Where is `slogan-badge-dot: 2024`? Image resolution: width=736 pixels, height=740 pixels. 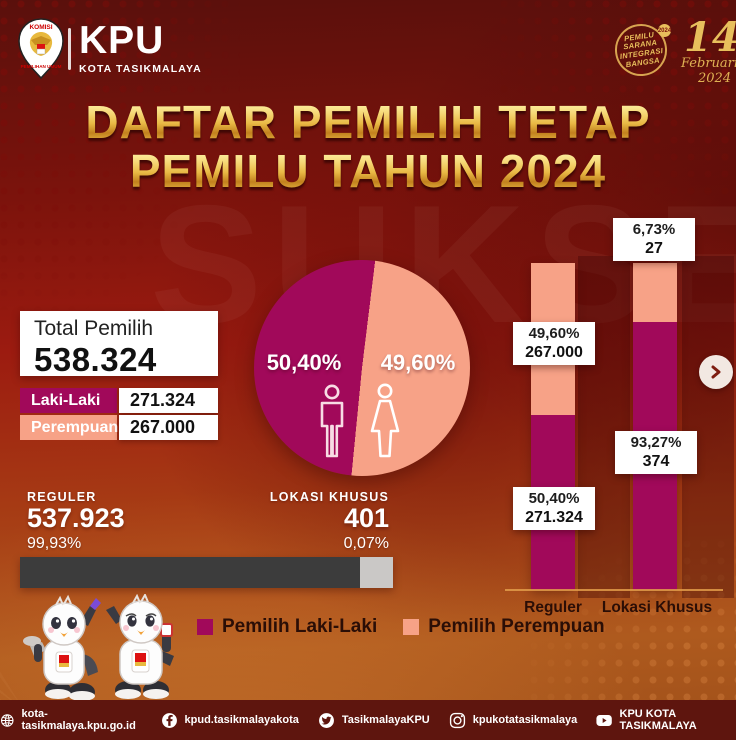 slogan-badge-dot: 2024 is located at coordinates (664, 30).